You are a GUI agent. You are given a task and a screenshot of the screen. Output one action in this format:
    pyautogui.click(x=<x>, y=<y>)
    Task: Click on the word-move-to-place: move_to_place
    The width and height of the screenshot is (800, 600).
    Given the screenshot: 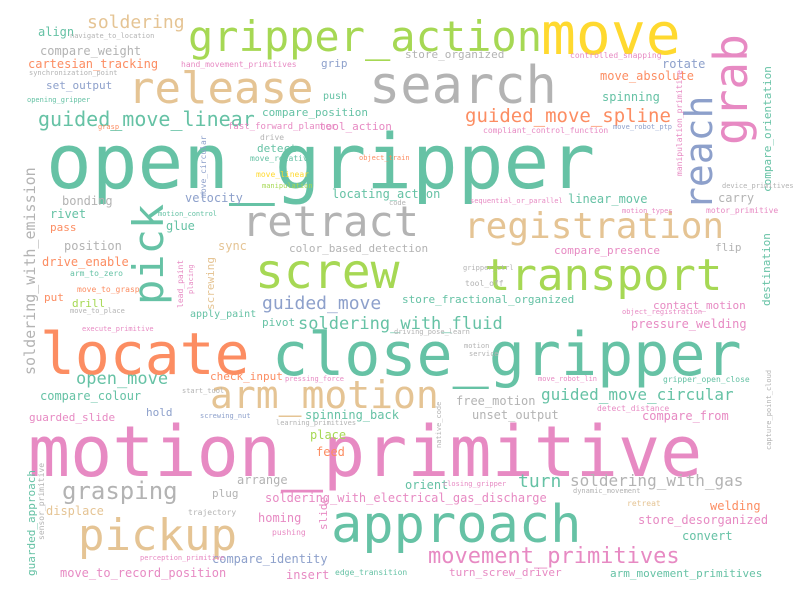 What is the action you would take?
    pyautogui.click(x=97, y=311)
    